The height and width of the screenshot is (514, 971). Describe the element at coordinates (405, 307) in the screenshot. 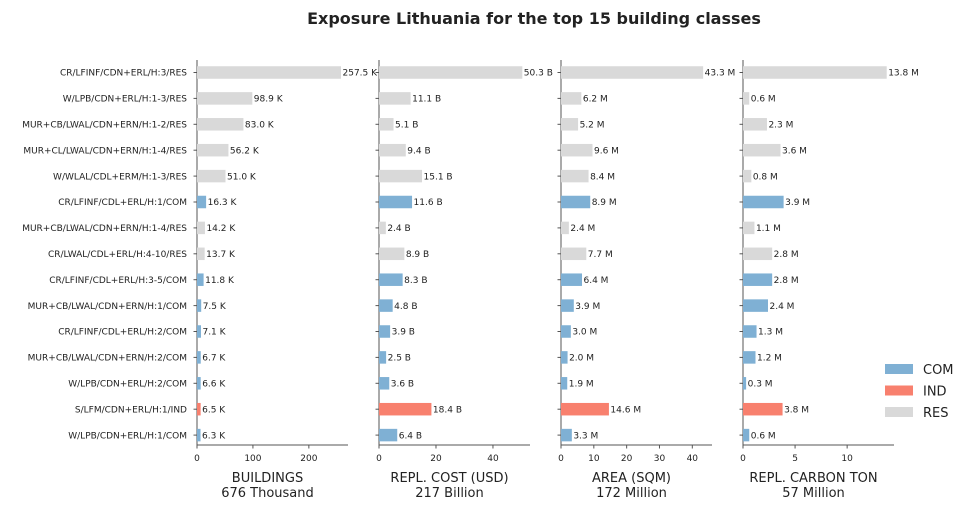

I see `value-label: 4.8 B` at that location.